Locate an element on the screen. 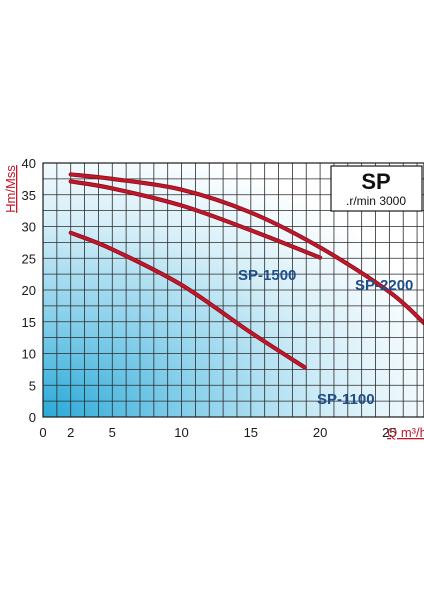 Image resolution: width=424 pixels, height=600 pixels. chart-subtitle: .r/min 3000 is located at coordinates (376, 201).